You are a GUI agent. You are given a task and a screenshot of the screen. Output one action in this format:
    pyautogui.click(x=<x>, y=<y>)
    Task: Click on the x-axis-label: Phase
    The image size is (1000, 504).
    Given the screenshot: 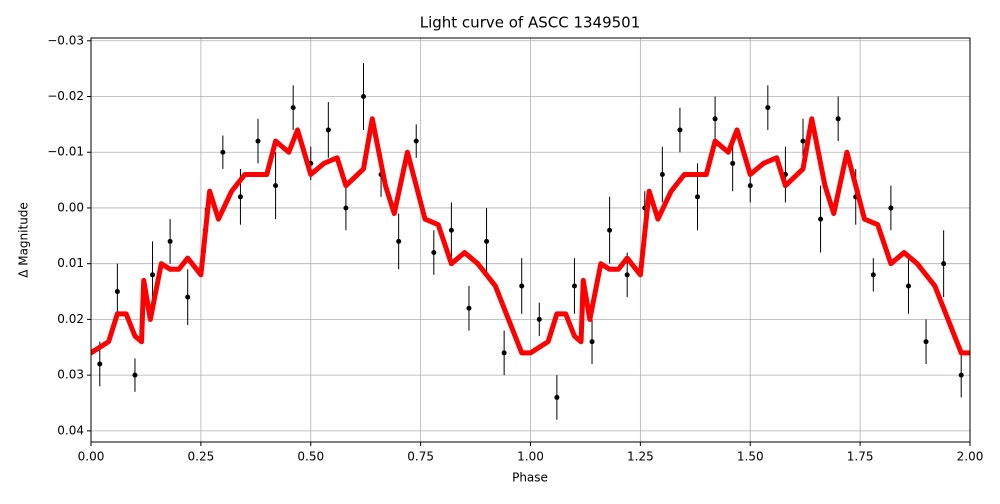 What is the action you would take?
    pyautogui.click(x=530, y=478)
    